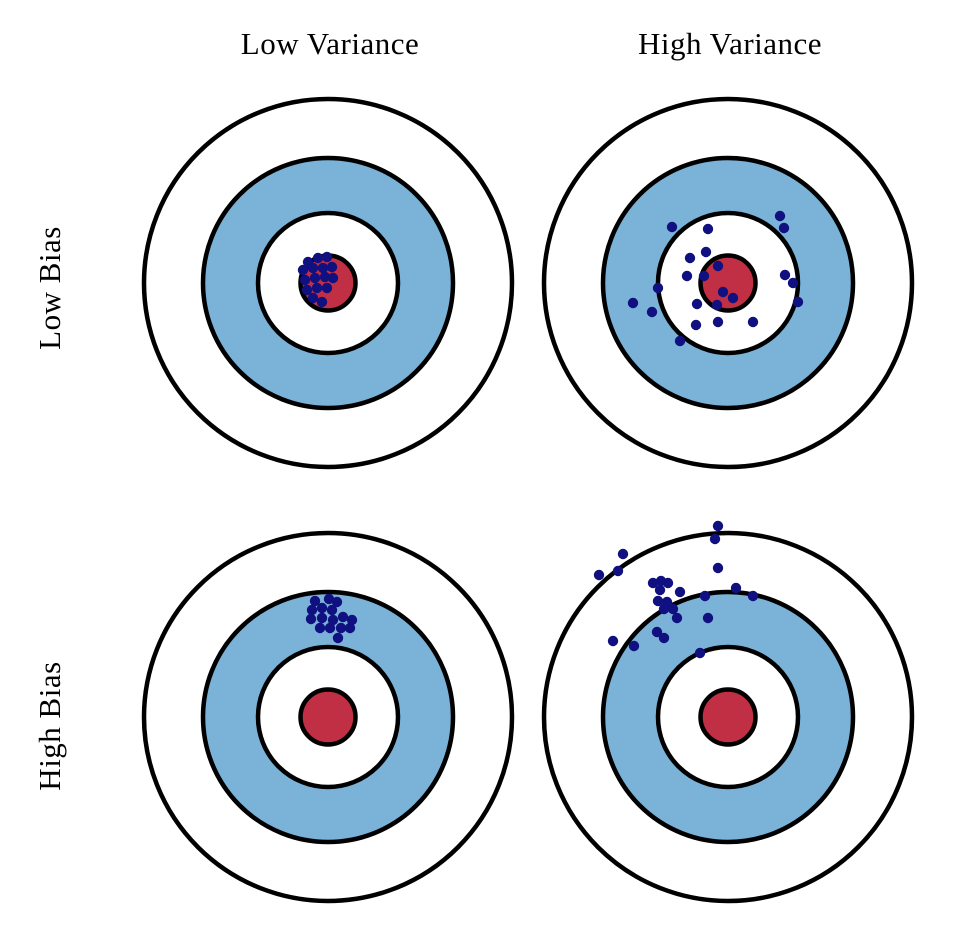  Describe the element at coordinates (49, 288) in the screenshot. I see `row-label-low-bias: Low Bias` at that location.